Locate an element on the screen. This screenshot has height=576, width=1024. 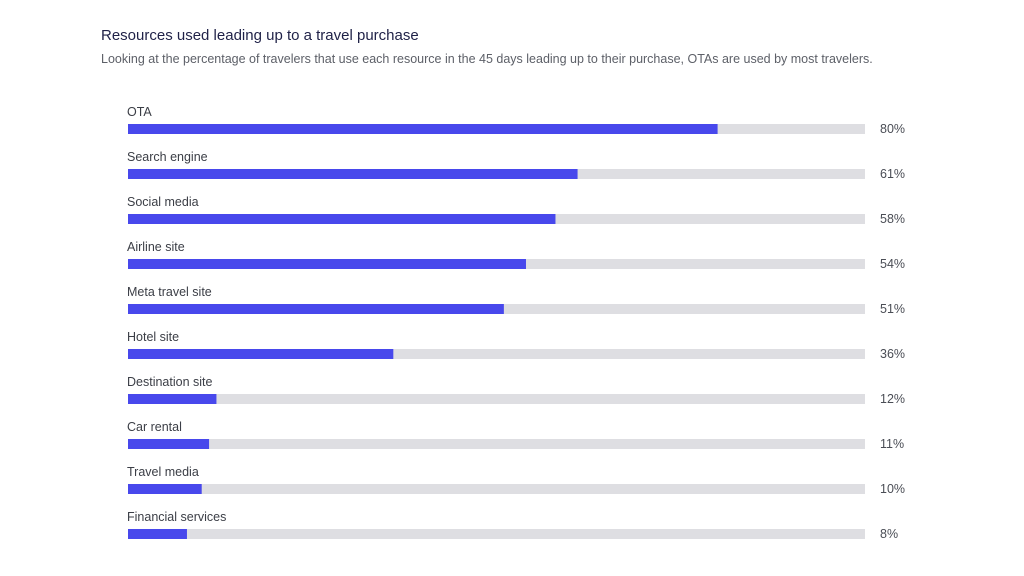
category-label-destination-site: Destination site is located at coordinates (170, 382).